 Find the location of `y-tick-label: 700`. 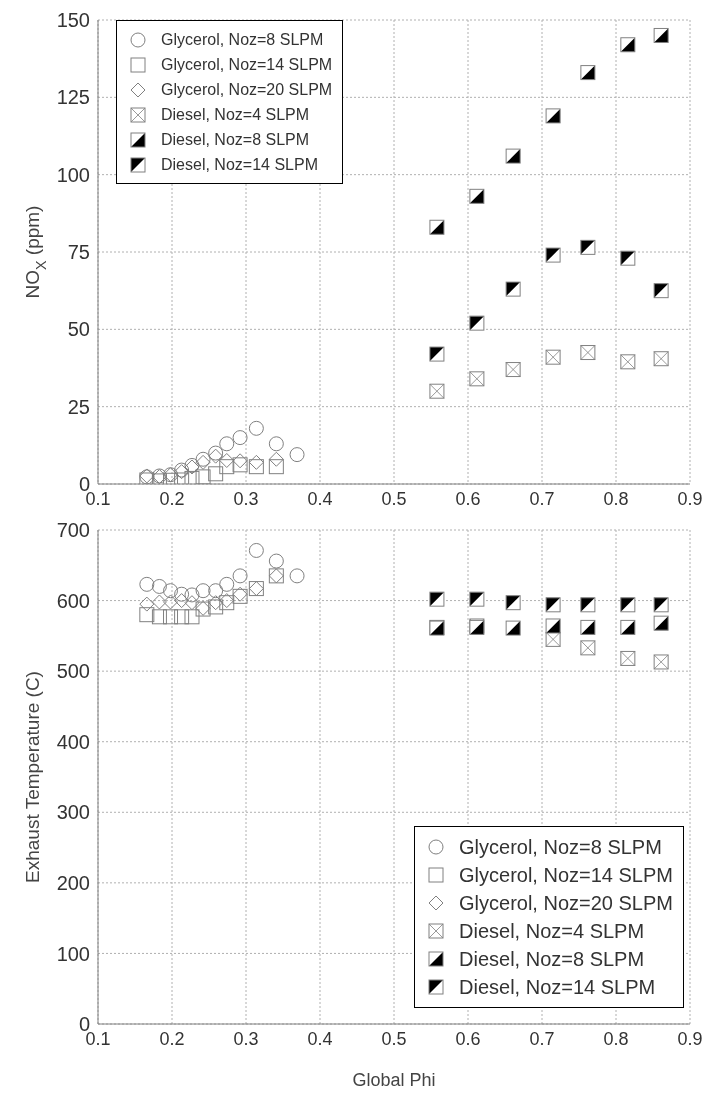

y-tick-label: 700 is located at coordinates (73, 530).